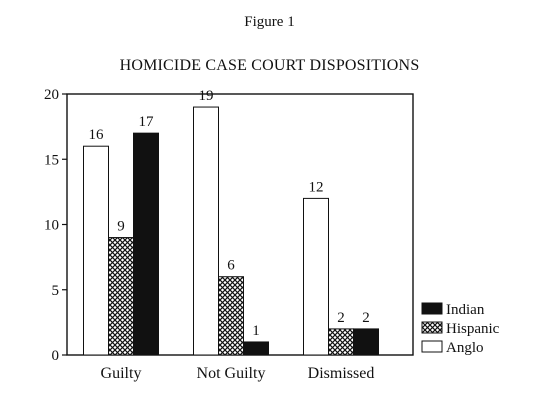 This screenshot has height=400, width=539. I want to click on bar-hispanic-not-guilty, so click(231, 316).